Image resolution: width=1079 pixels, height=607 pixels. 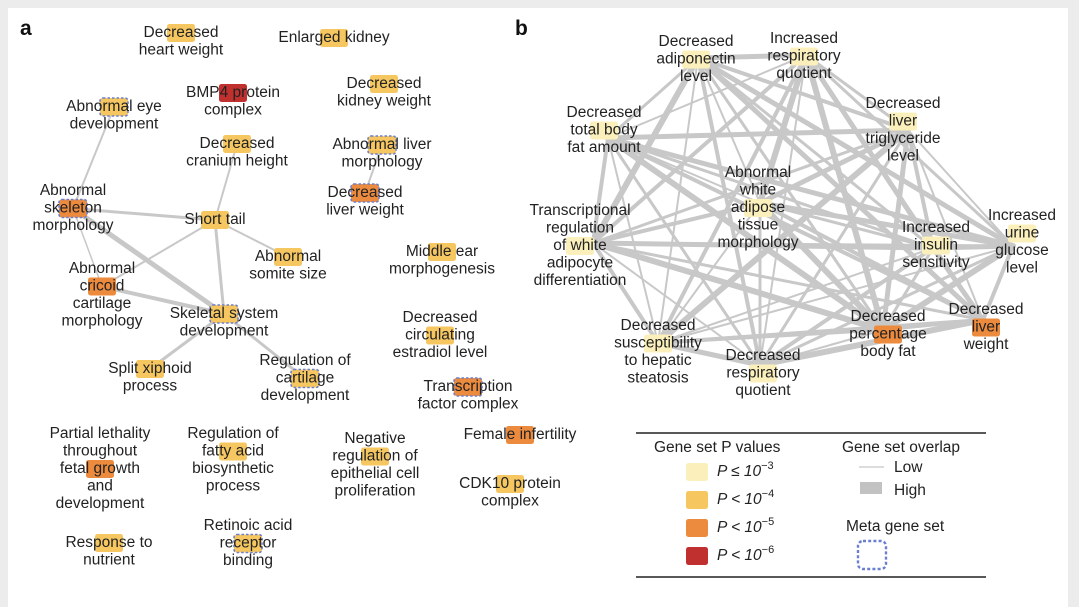 What do you see at coordinates (768, 550) in the screenshot?
I see `legend-pvalue-exponent: −6` at bounding box center [768, 550].